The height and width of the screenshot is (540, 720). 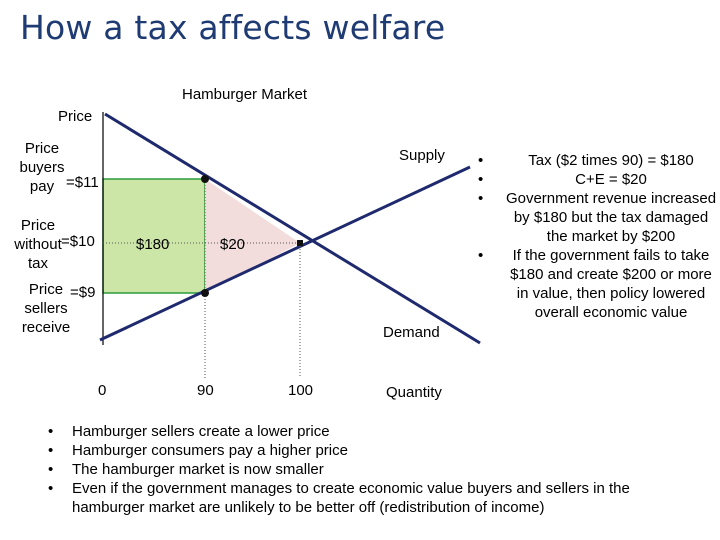 I want to click on sellers-price-value: =$9, so click(x=83, y=292).